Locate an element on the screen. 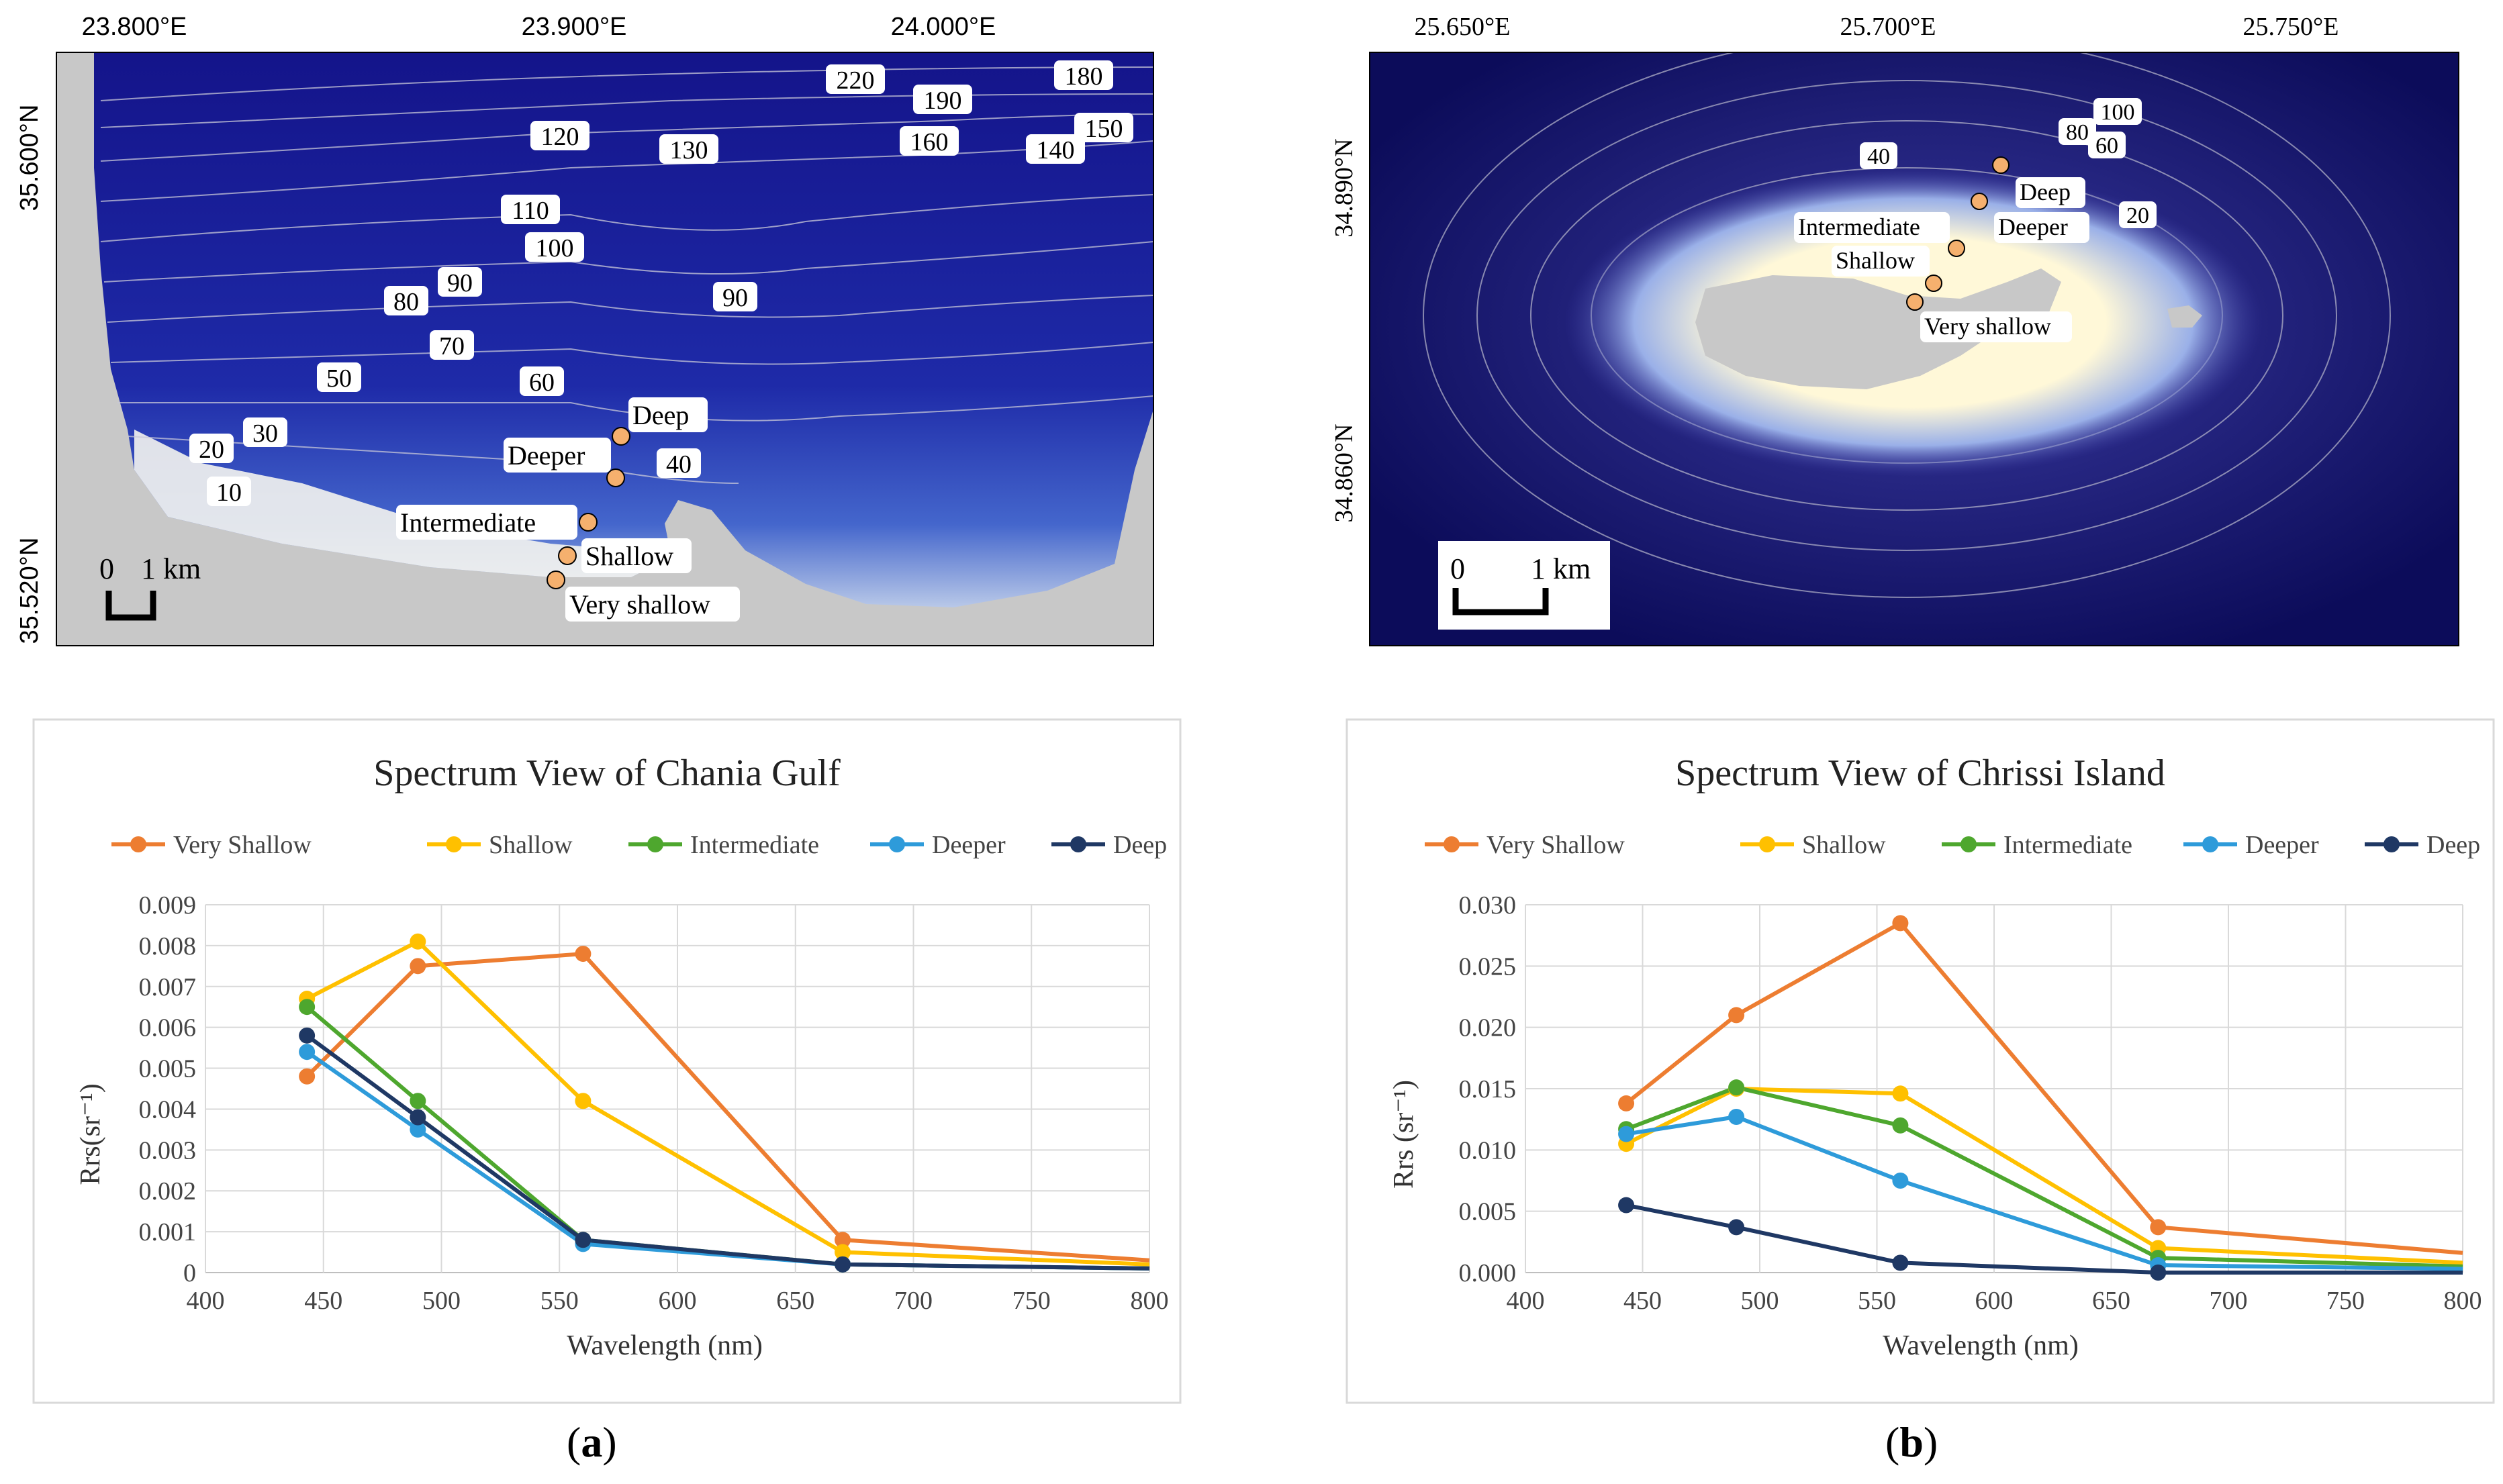  caption-b: (b) is located at coordinates (1911, 1442).